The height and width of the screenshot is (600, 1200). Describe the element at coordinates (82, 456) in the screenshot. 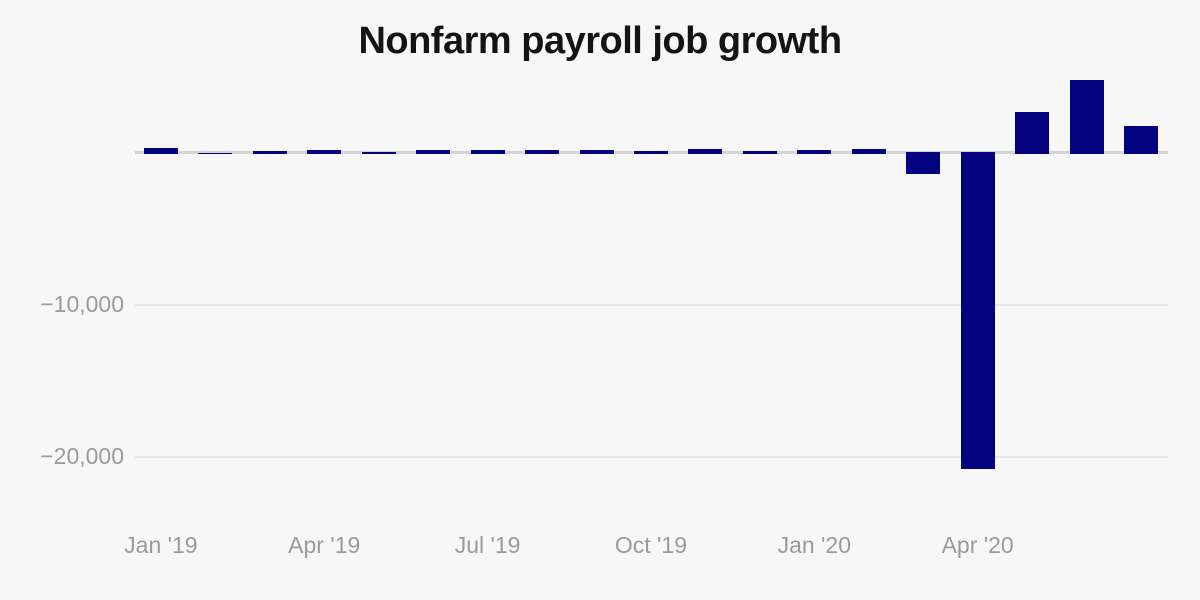

I see `y-axis-tick-label: −20,000` at that location.